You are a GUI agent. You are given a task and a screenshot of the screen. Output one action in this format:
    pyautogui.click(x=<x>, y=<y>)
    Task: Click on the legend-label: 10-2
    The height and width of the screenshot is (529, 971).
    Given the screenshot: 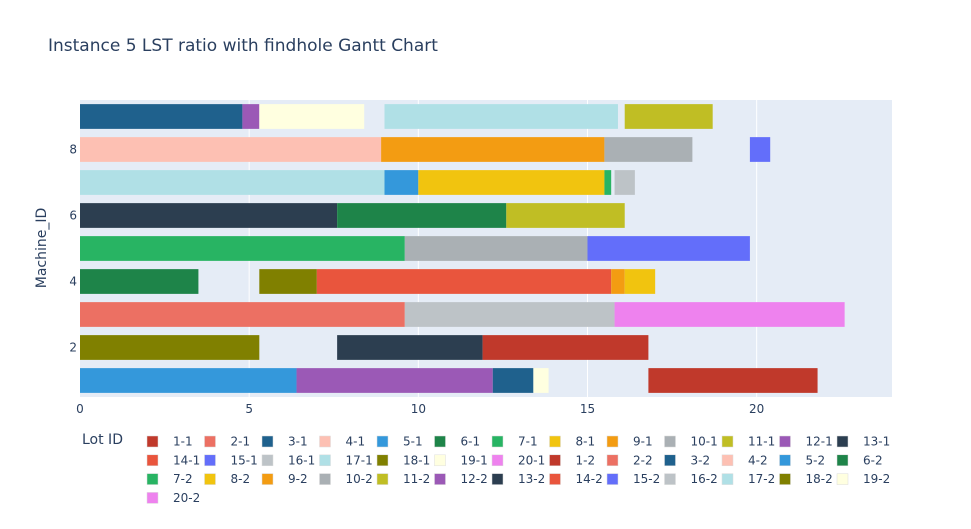 What is the action you would take?
    pyautogui.click(x=359, y=479)
    